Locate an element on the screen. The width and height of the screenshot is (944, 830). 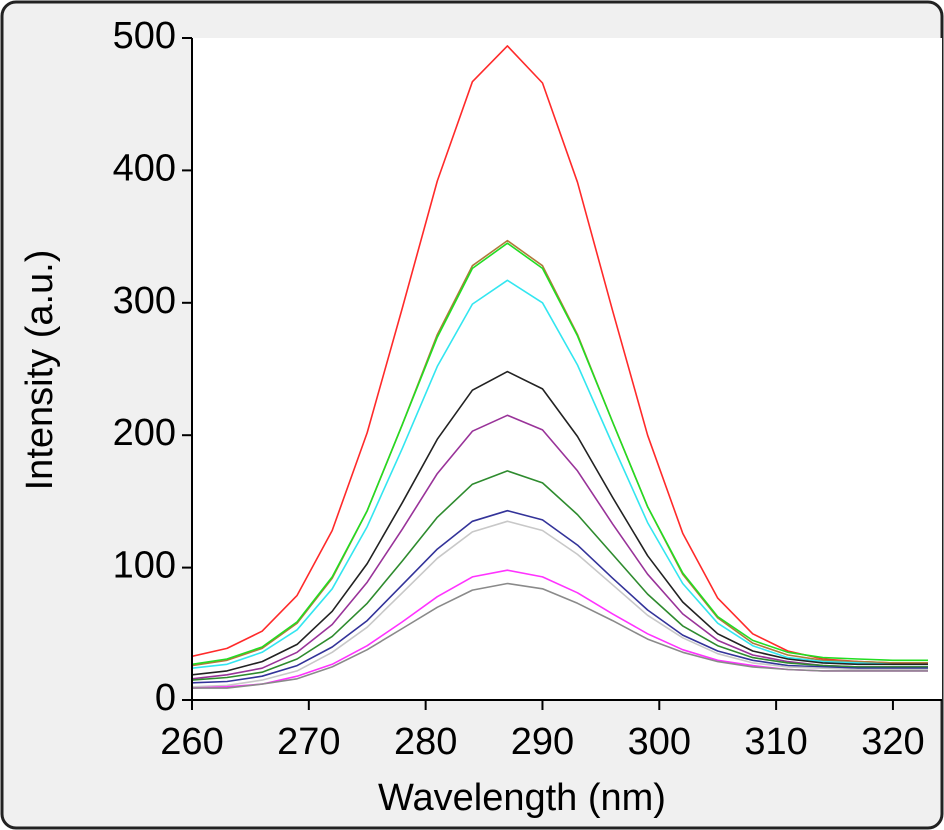
x-tick-label: 290 is located at coordinates (542, 742).